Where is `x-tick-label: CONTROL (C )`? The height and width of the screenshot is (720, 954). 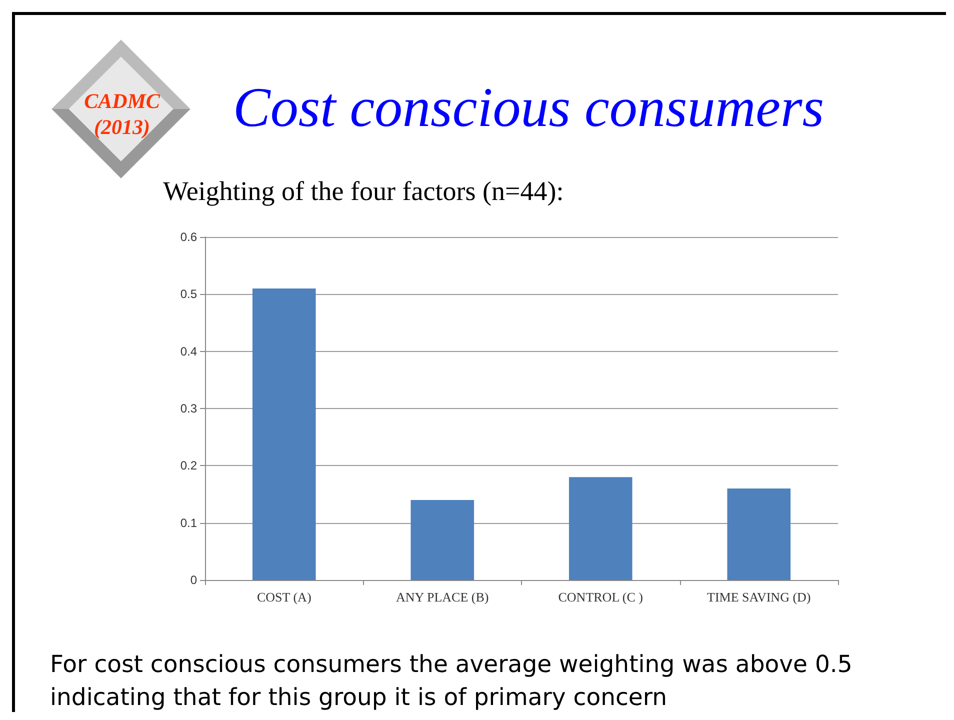 x-tick-label: CONTROL (C ) is located at coordinates (600, 597).